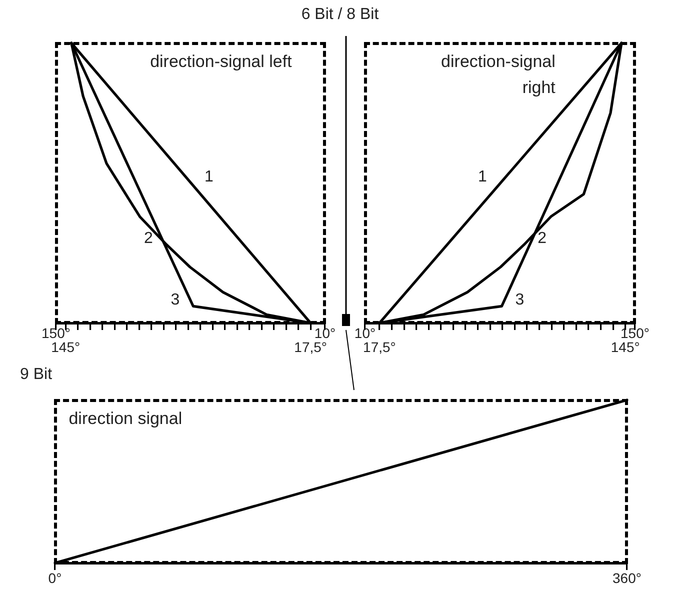  What do you see at coordinates (498, 75) in the screenshot?
I see `annotation: direction-signal right` at bounding box center [498, 75].